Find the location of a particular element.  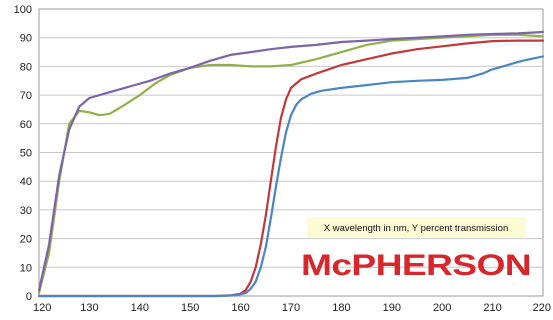

y-tick-label: 0 is located at coordinates (29, 297).